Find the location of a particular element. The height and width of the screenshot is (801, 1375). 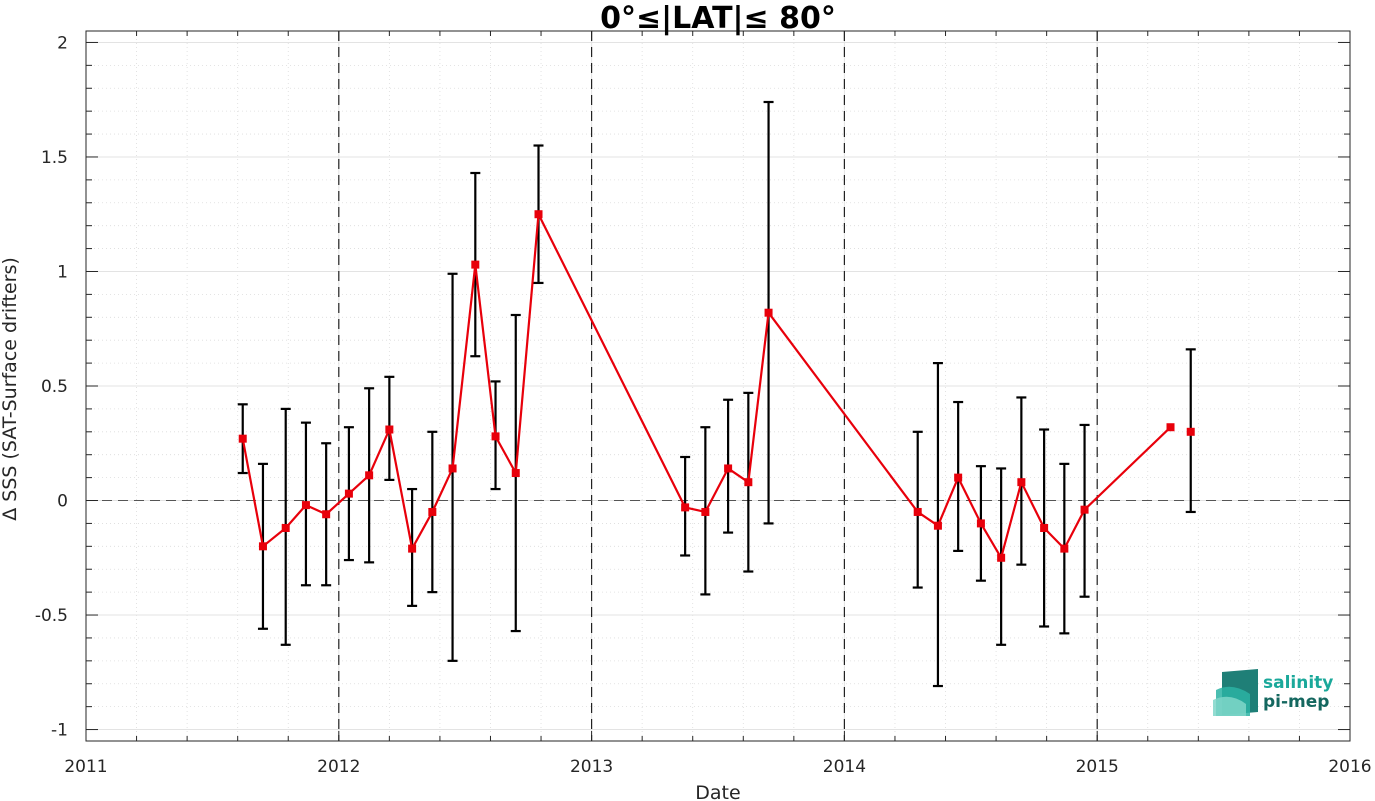

x-tick-label: 2016 is located at coordinates (1349, 767).